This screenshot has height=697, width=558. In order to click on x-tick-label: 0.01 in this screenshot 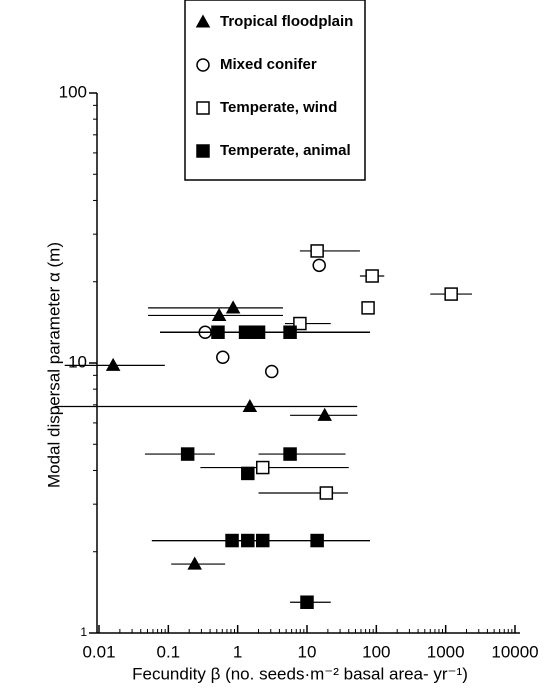, I will do `click(98, 651)`.